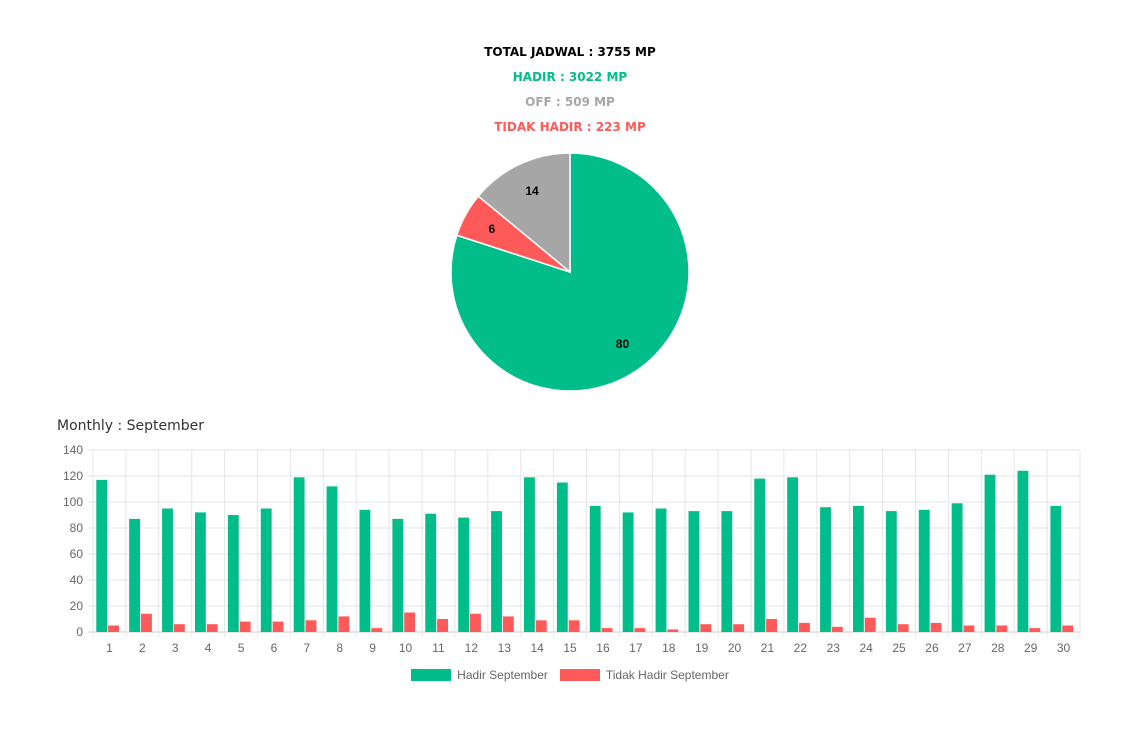  What do you see at coordinates (866, 648) in the screenshot?
I see `x-tick-label: 24` at bounding box center [866, 648].